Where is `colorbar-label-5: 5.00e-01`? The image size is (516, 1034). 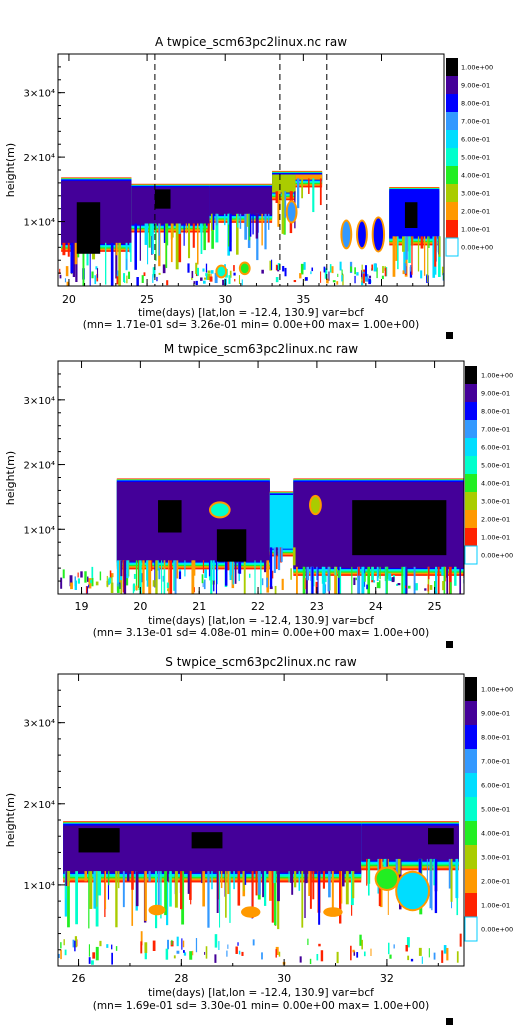
colorbar-label-5: 5.00e-01 is located at coordinates (475, 158).